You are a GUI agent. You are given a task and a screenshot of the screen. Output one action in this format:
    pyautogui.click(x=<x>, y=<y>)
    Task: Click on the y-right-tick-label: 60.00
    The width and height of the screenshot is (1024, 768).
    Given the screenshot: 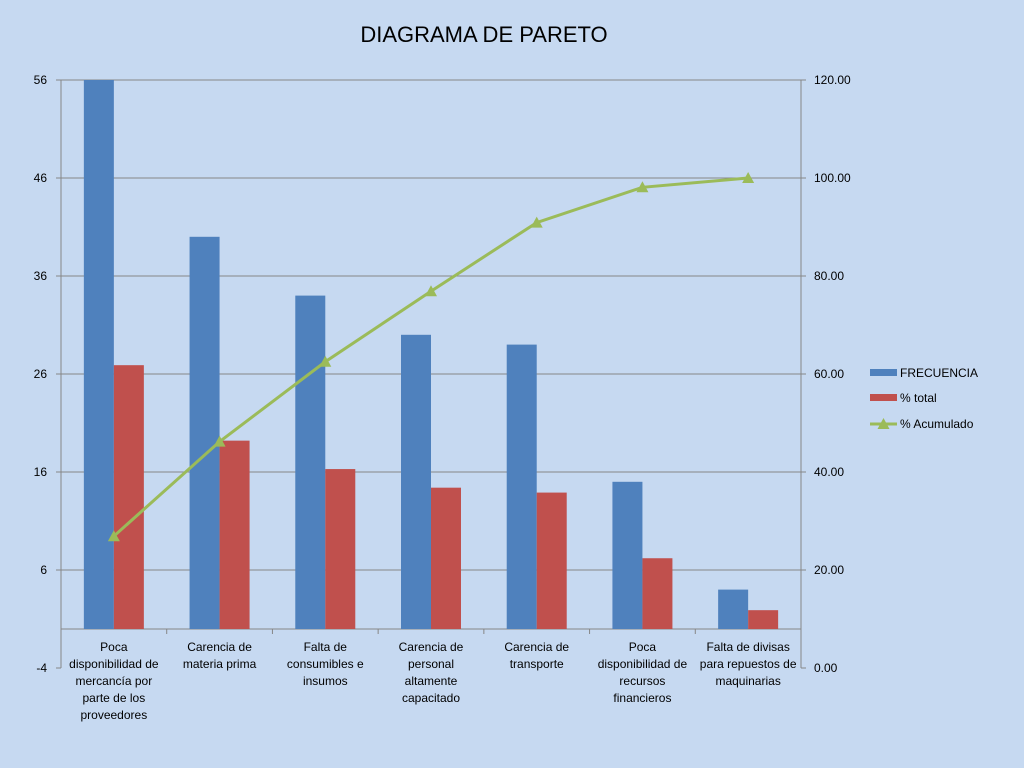 What is the action you would take?
    pyautogui.click(x=829, y=374)
    